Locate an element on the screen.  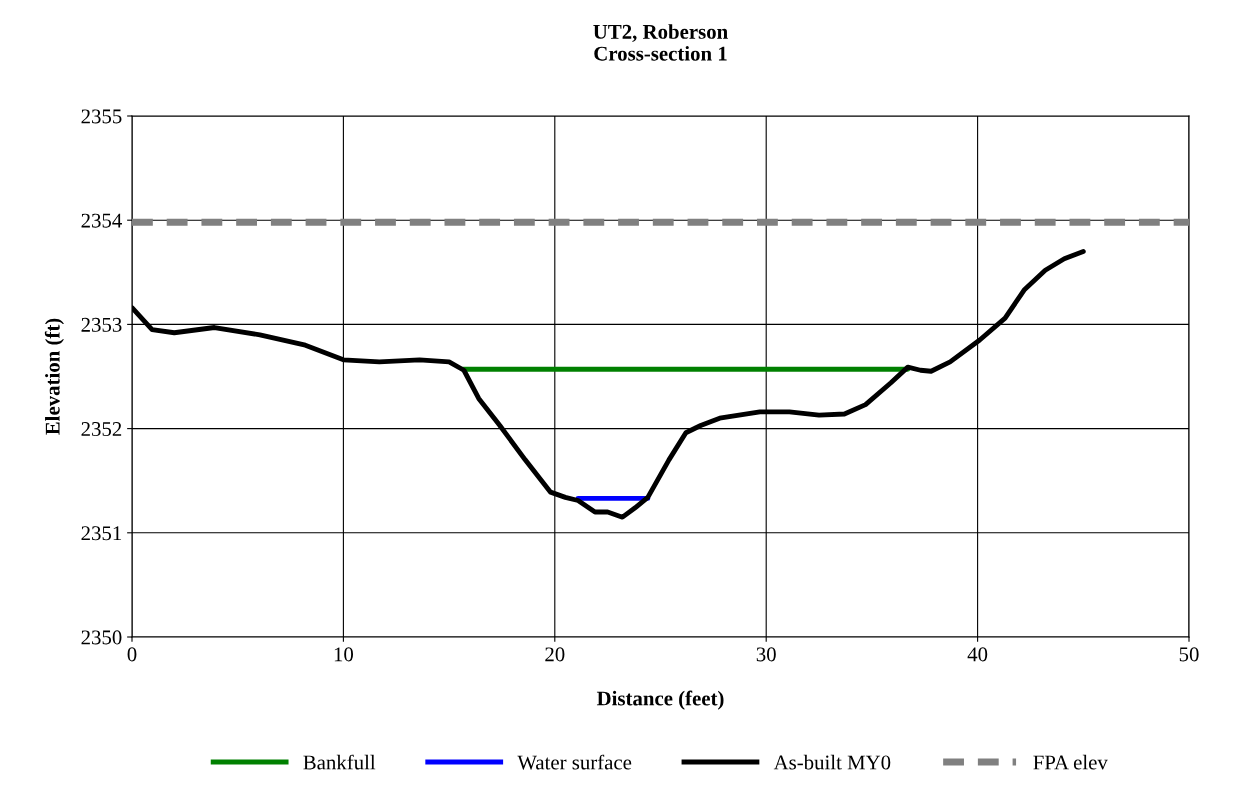
y-tick-label: 2352 is located at coordinates (101, 429).